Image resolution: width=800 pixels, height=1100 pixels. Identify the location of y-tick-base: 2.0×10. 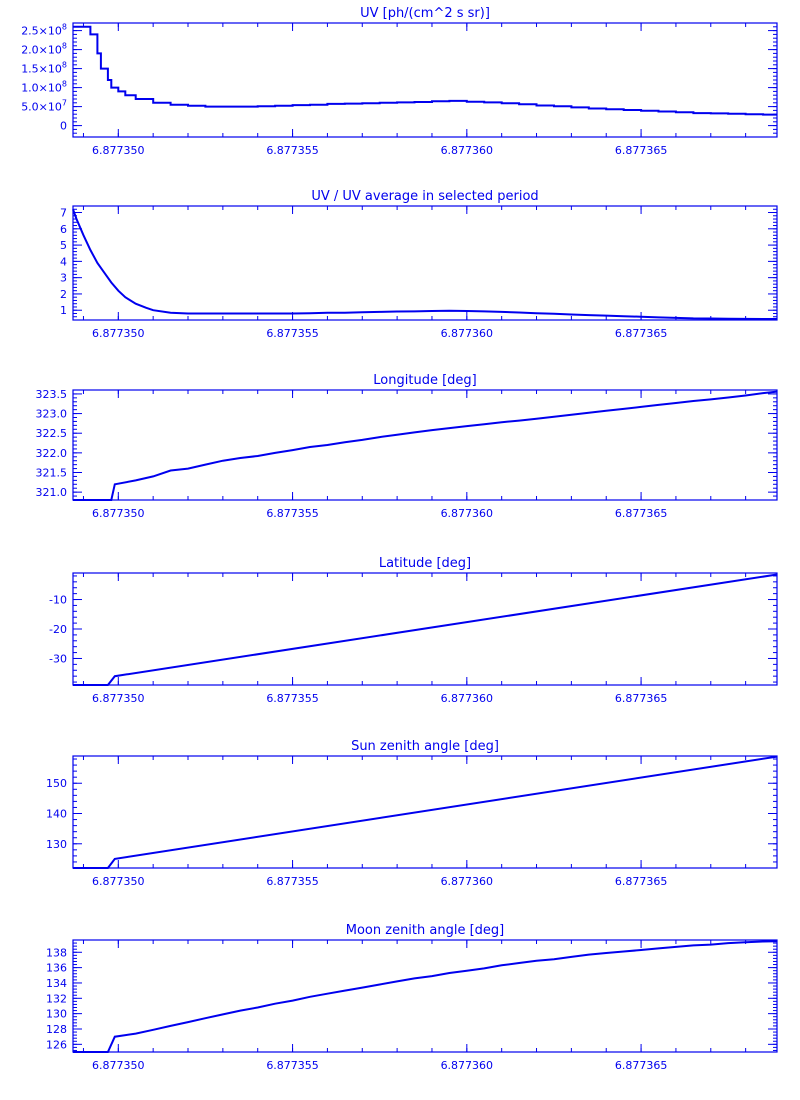
(41, 50).